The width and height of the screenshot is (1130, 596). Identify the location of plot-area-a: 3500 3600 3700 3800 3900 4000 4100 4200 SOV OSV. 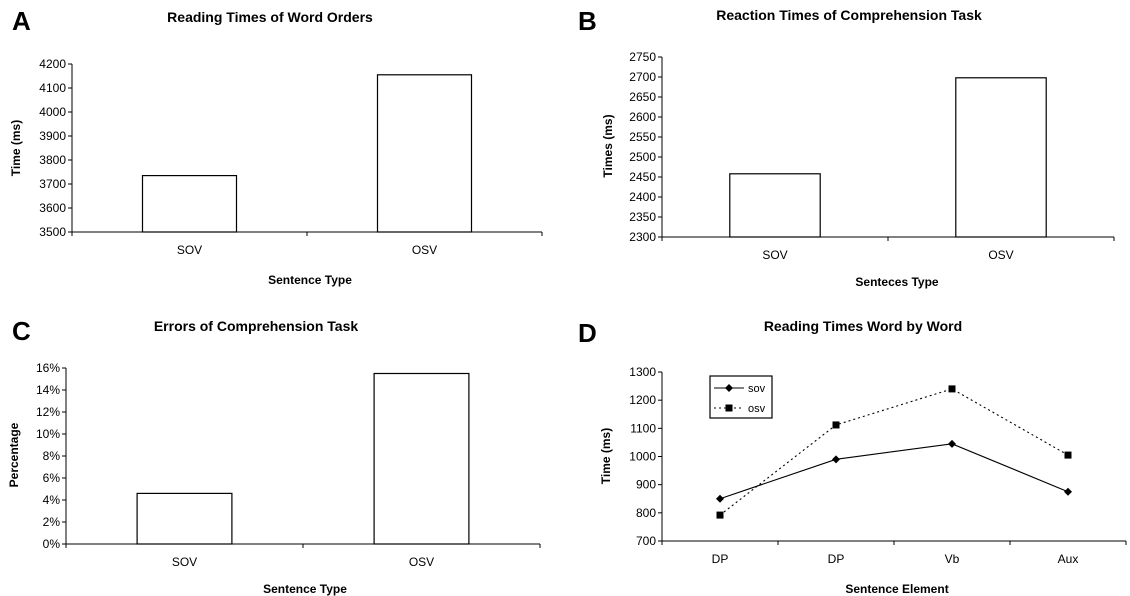
(291, 157).